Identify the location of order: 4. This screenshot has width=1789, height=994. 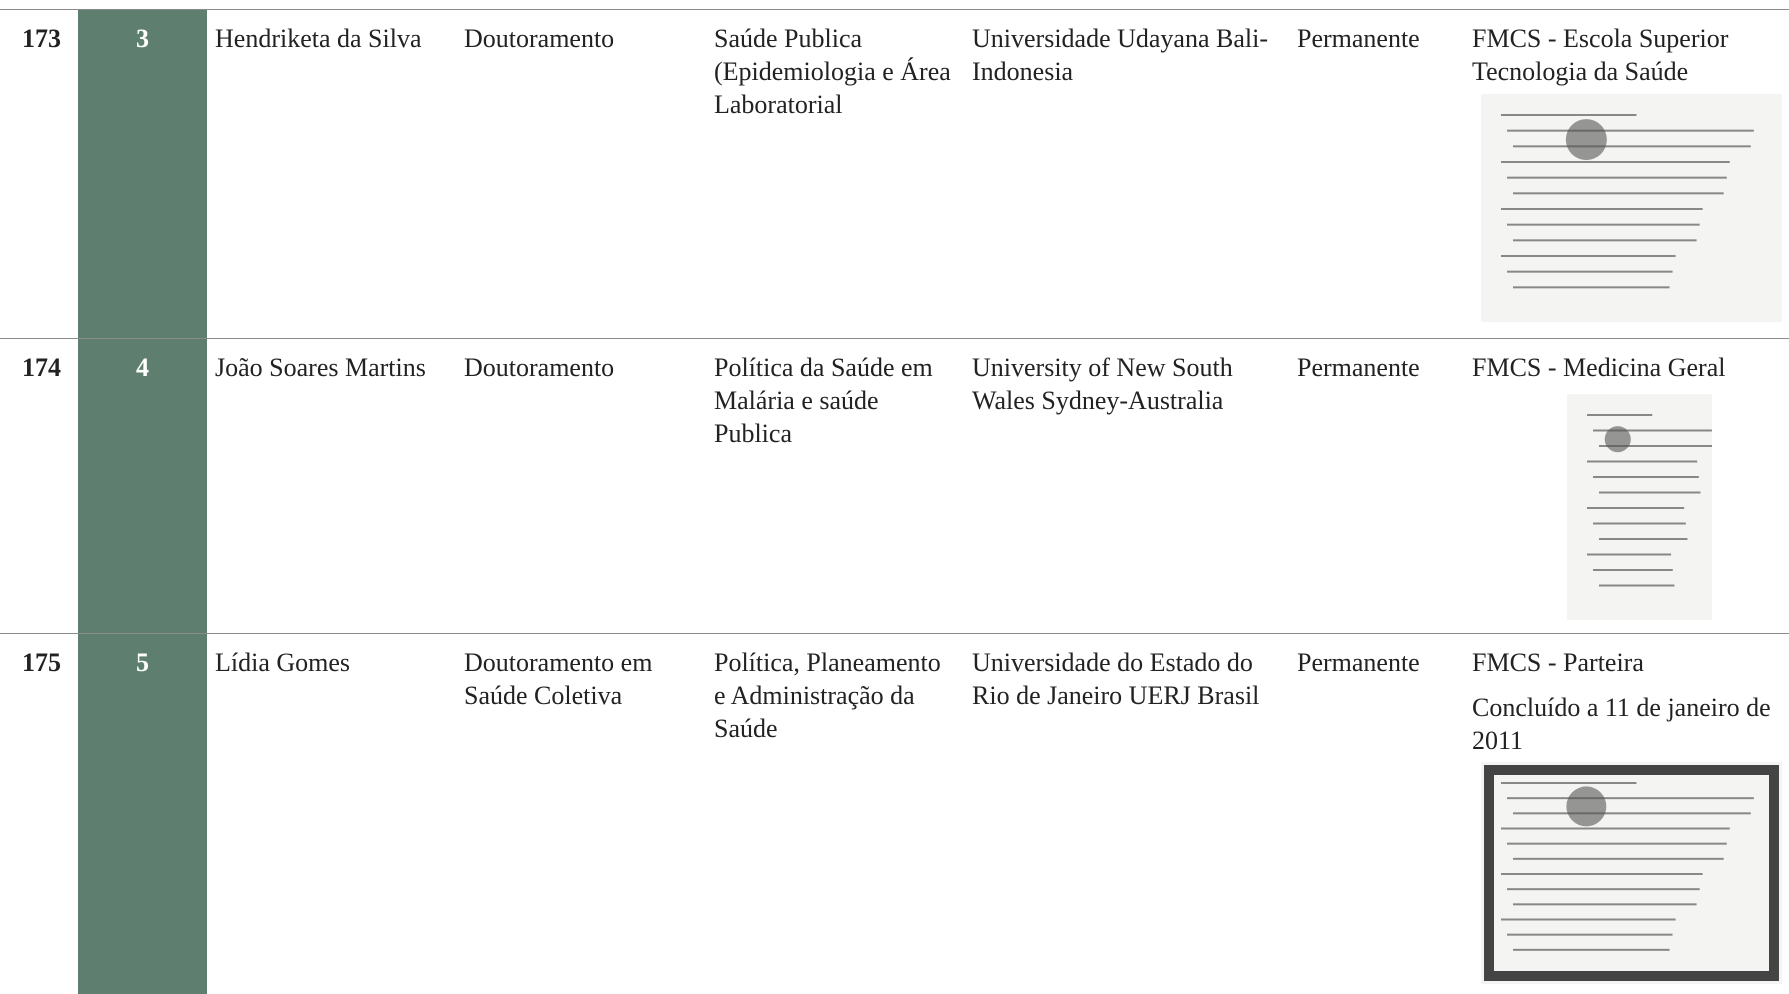
(142, 367).